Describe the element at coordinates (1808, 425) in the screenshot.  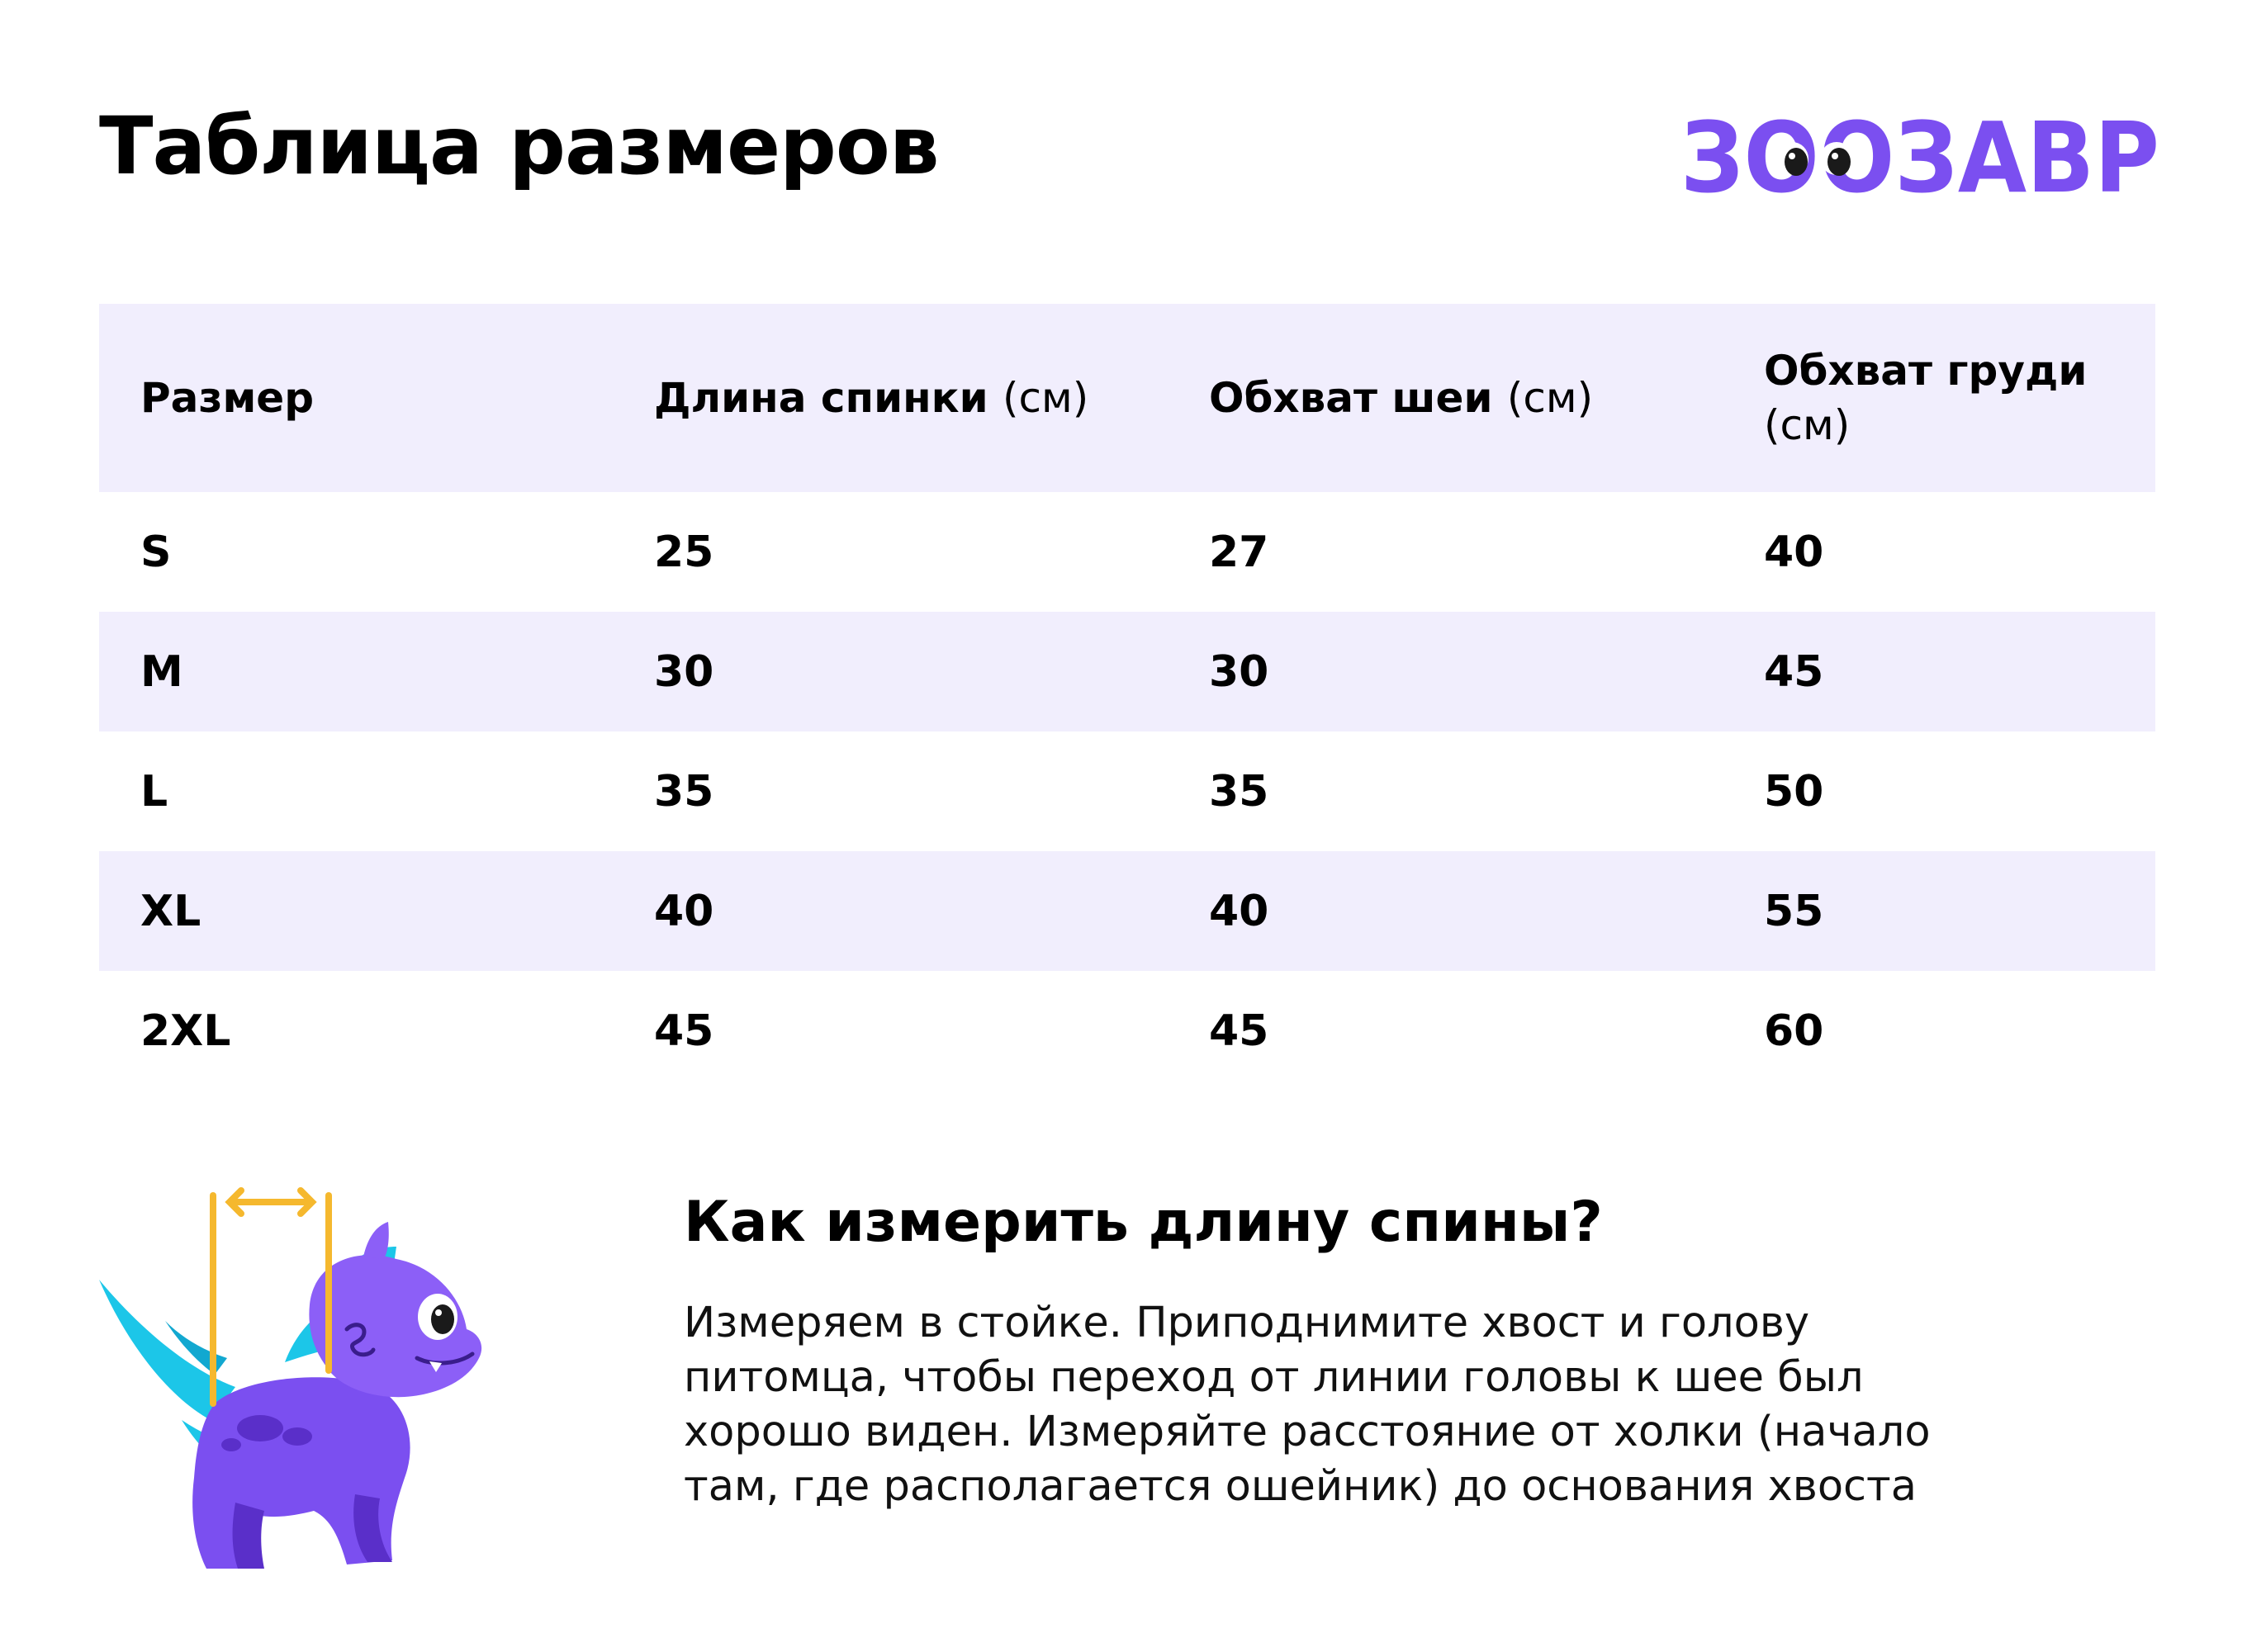
I see `header-chest-unit: (см)` at that location.